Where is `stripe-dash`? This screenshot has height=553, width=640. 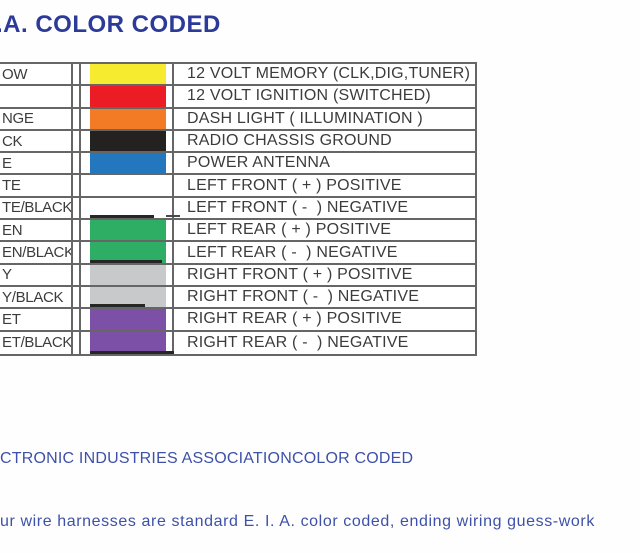
stripe-dash is located at coordinates (173, 216).